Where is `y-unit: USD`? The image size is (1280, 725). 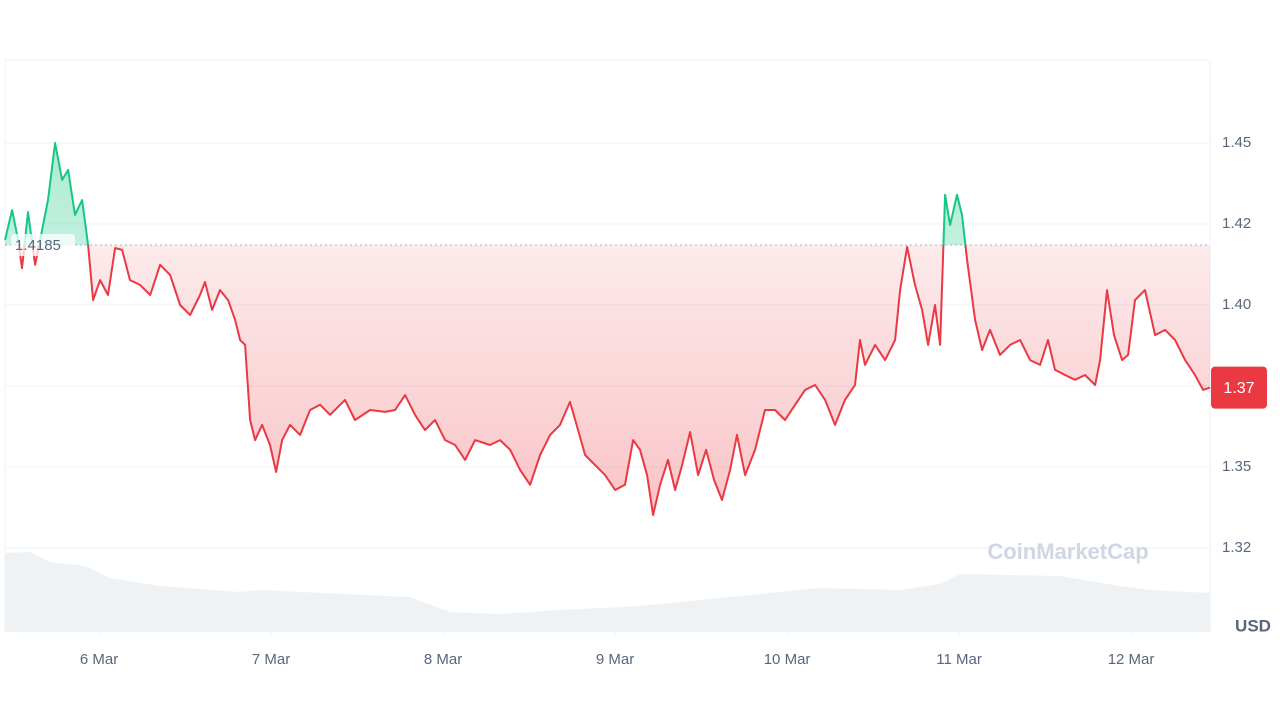
y-unit: USD is located at coordinates (1253, 625).